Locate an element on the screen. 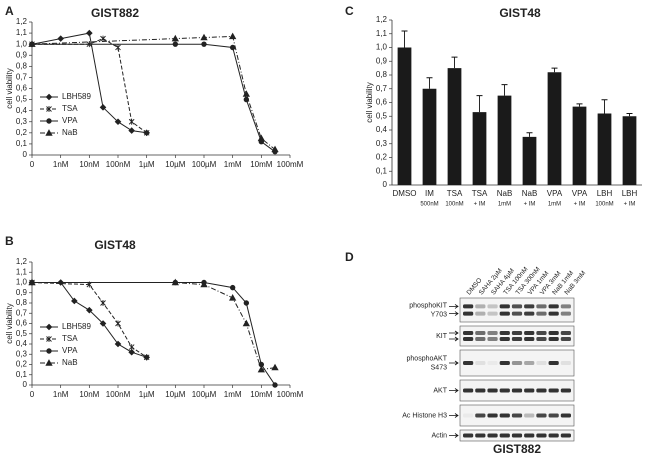 The image size is (652, 461). y-tick-label: 0,4 is located at coordinates (22, 343).